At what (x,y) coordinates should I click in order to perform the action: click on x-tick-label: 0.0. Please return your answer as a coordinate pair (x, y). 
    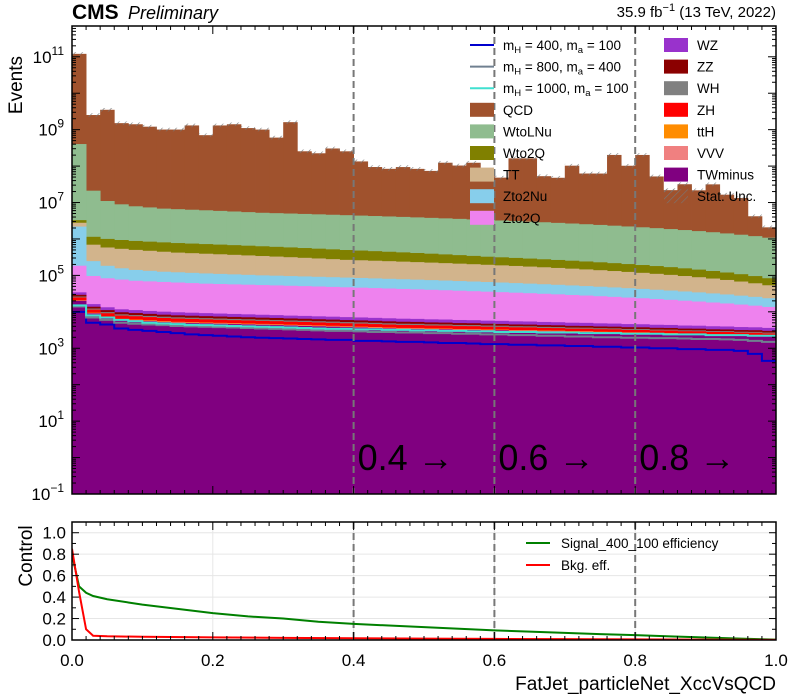
    Looking at the image, I should click on (72, 660).